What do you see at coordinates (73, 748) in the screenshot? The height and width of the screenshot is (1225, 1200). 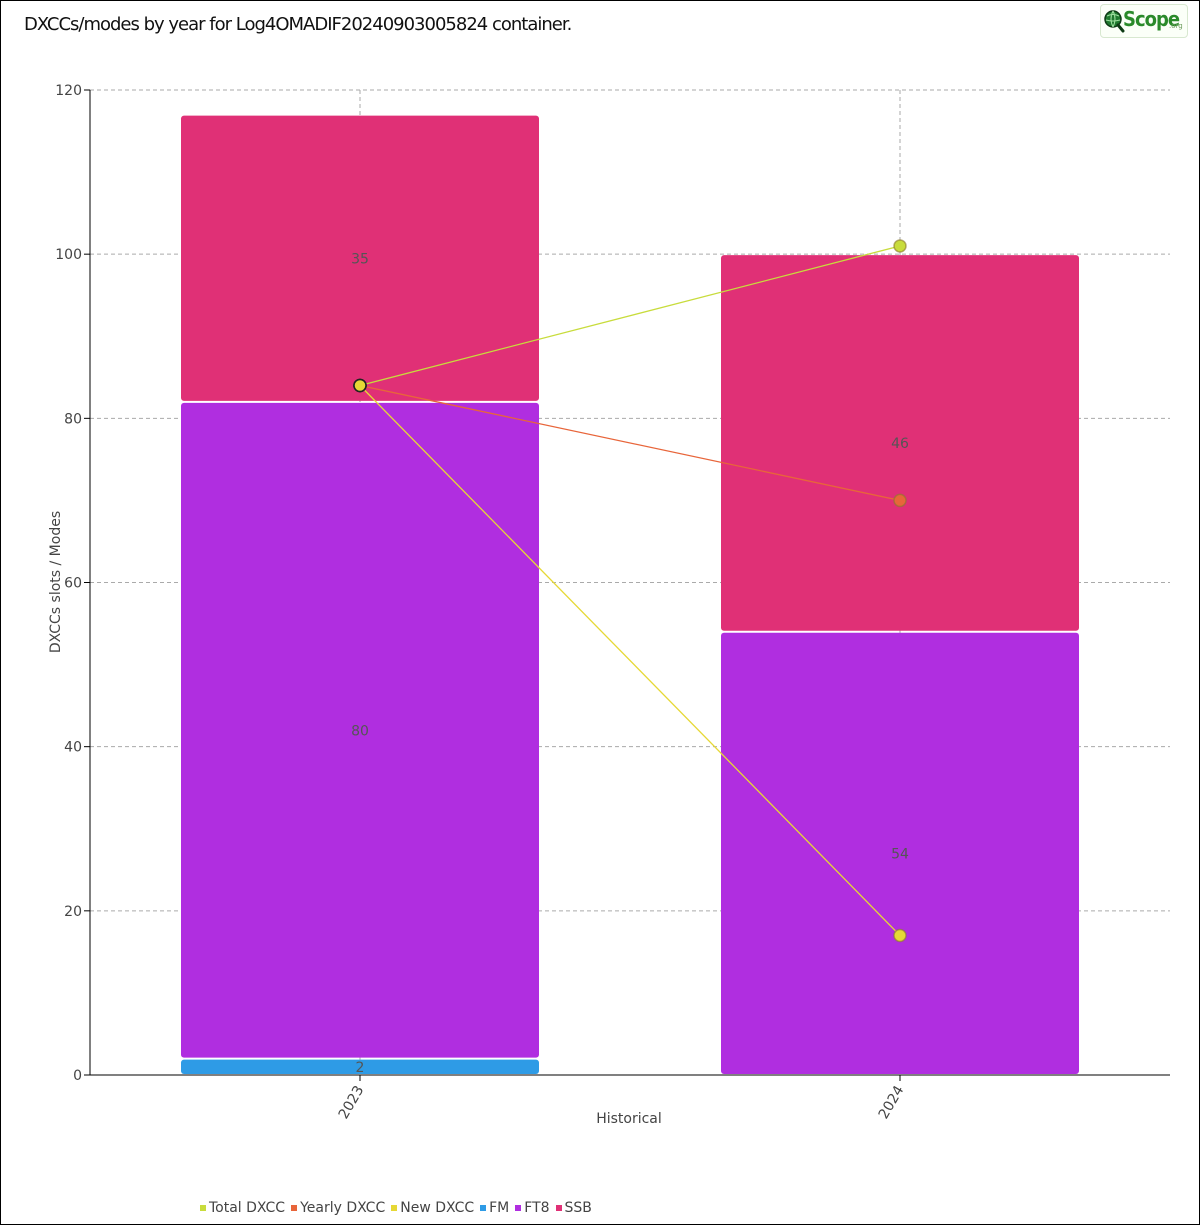 I see `y-tick-label-40: 40` at bounding box center [73, 748].